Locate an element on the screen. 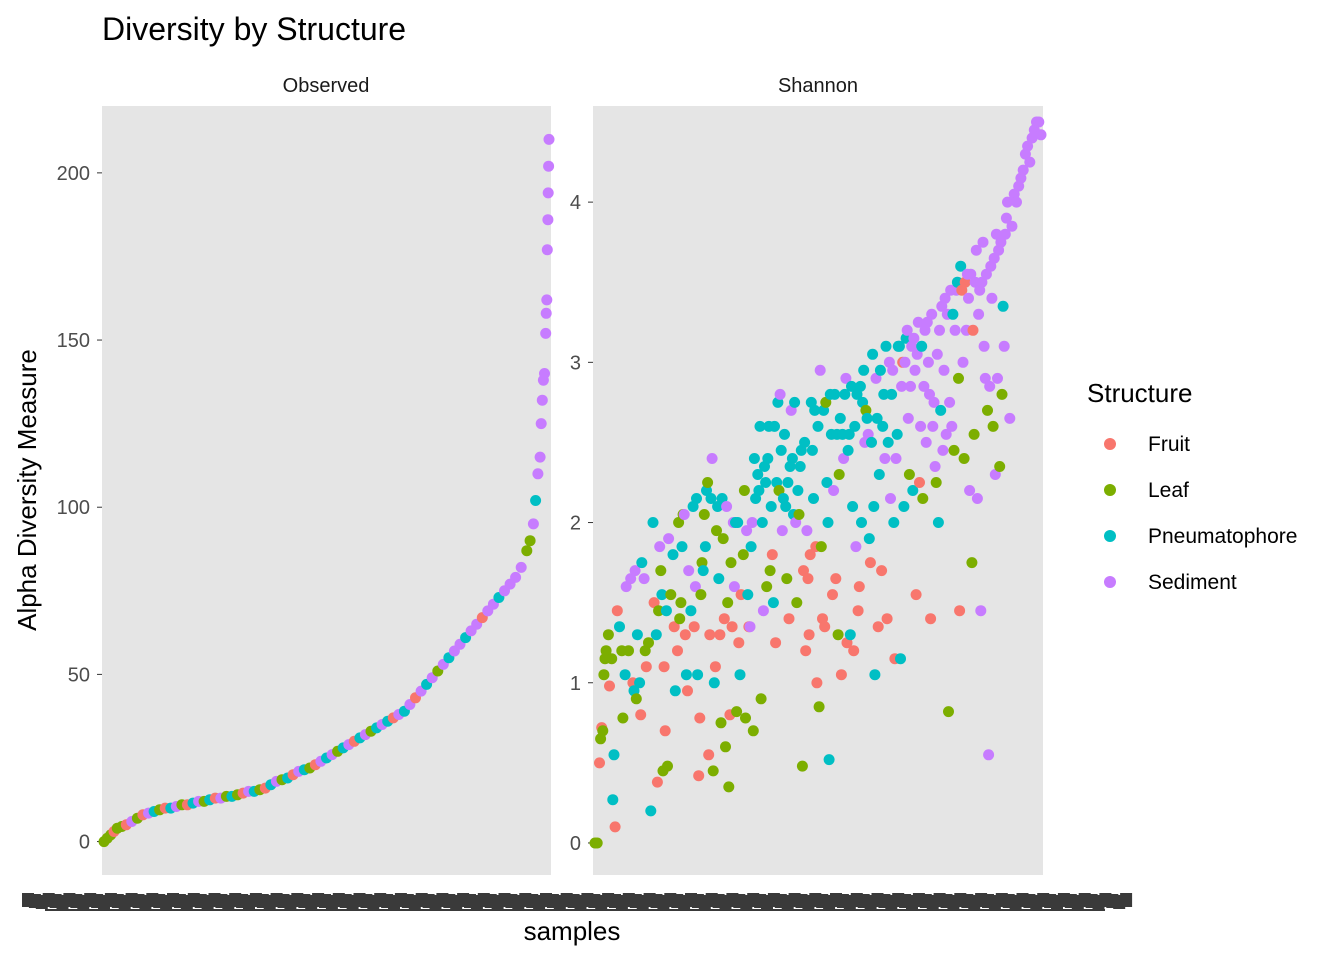  legend-key-sediment is located at coordinates (1110, 582).